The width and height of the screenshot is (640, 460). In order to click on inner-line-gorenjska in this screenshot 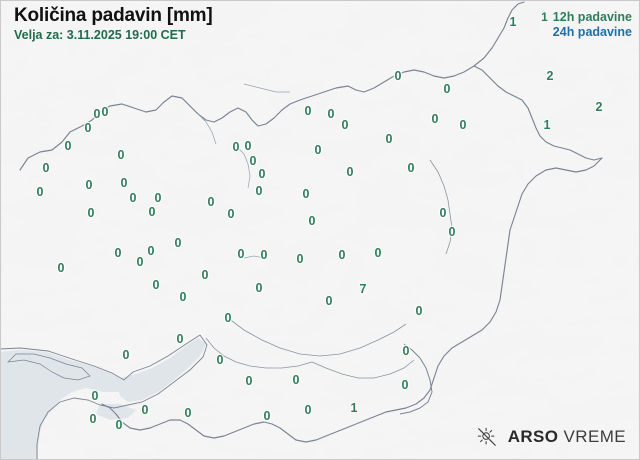, I will do `click(243, 167)`.